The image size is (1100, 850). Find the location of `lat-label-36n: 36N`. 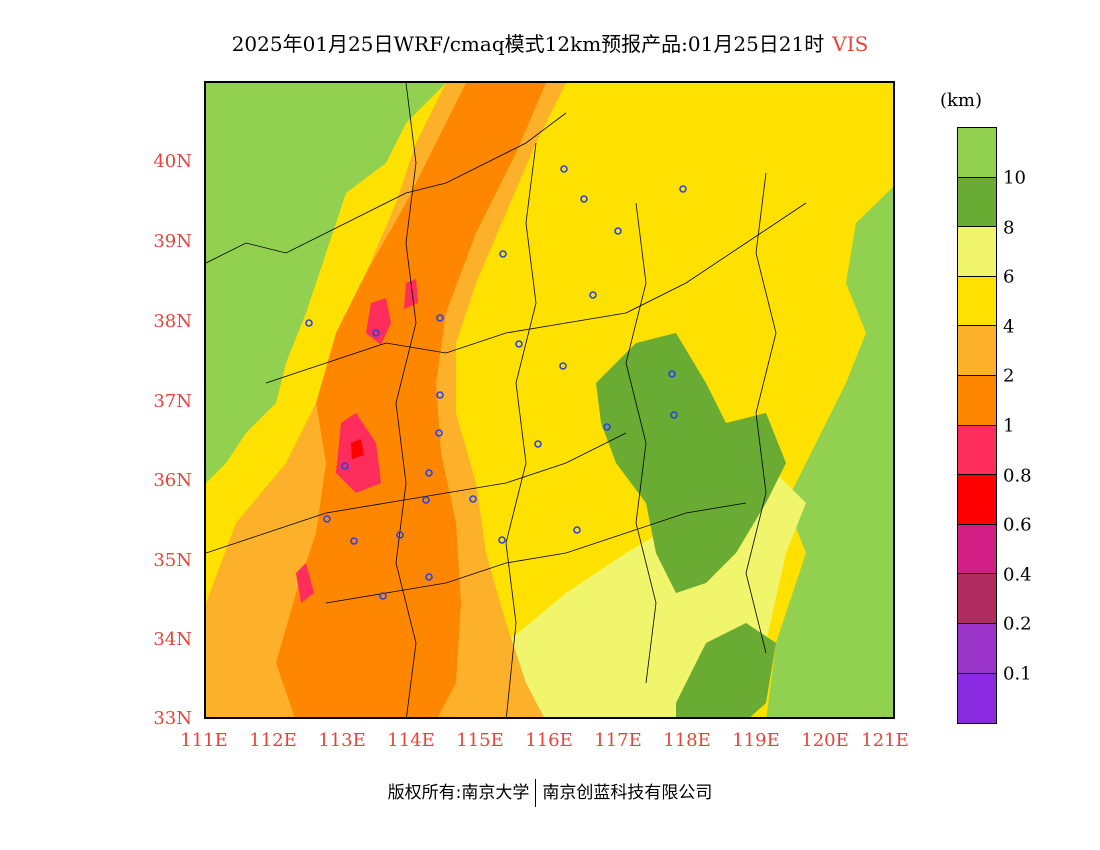

lat-label-36n: 36N is located at coordinates (172, 480).